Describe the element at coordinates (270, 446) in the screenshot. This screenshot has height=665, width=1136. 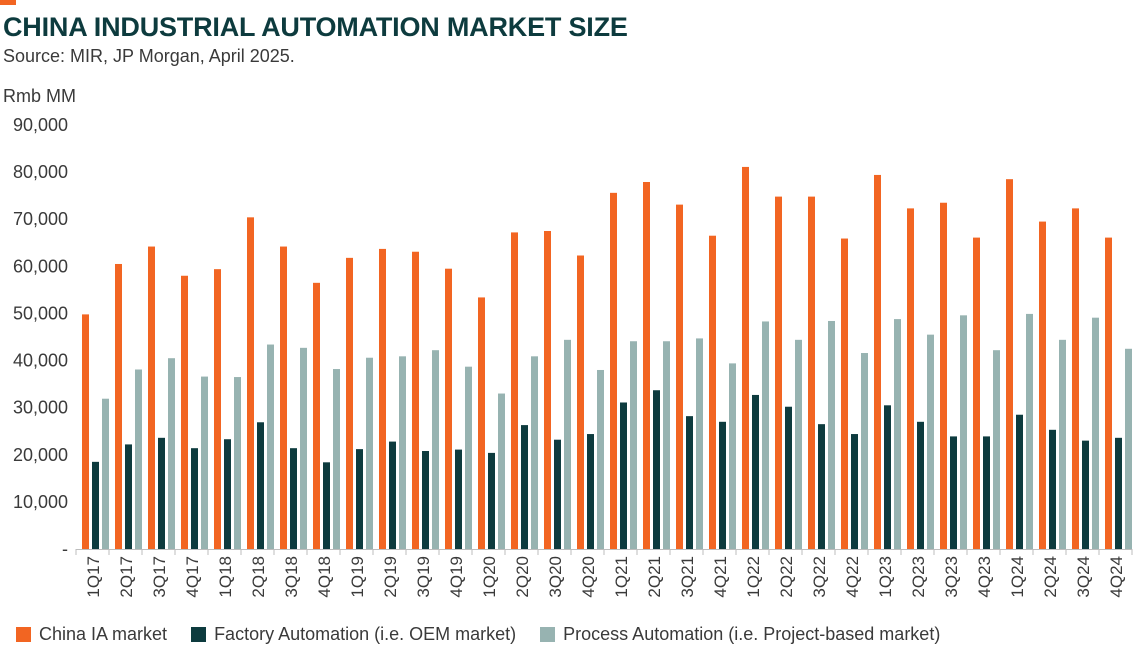
I see `bar-2Q18-s2` at that location.